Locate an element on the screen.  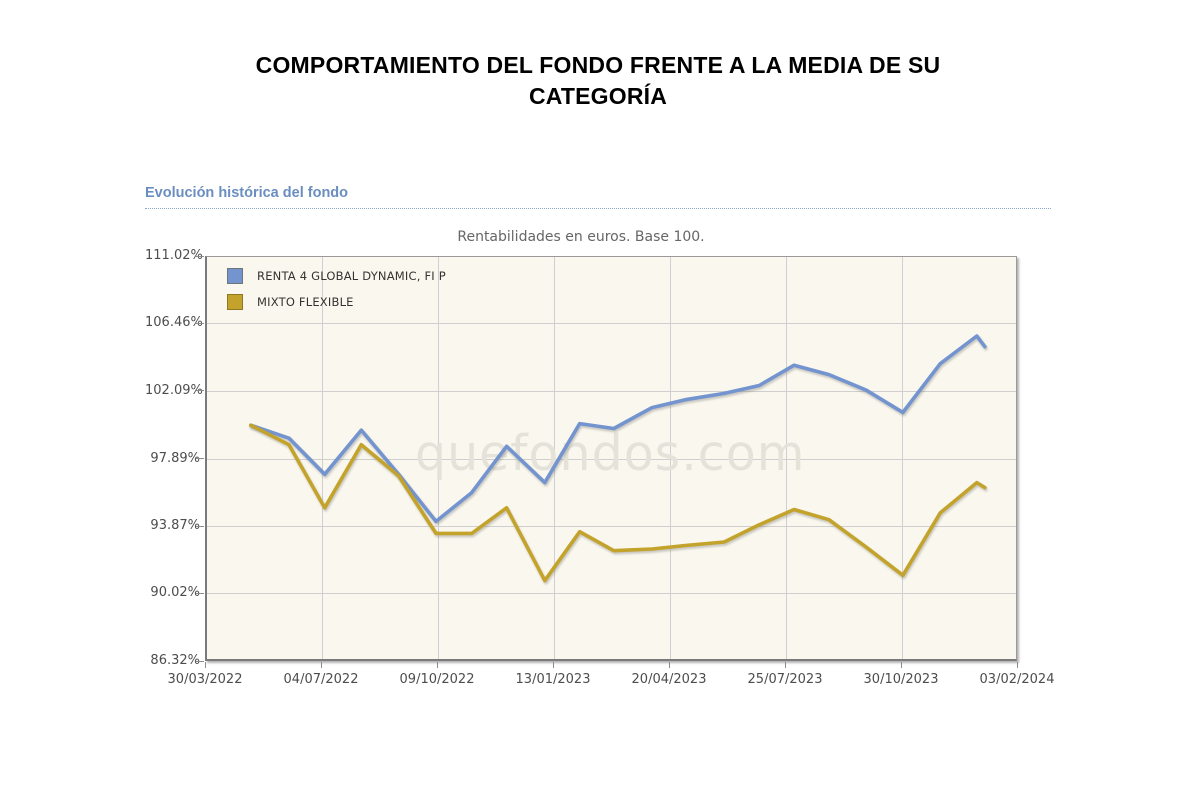
legend-item-category: MIXTO FLEXIBLE is located at coordinates (336, 301).